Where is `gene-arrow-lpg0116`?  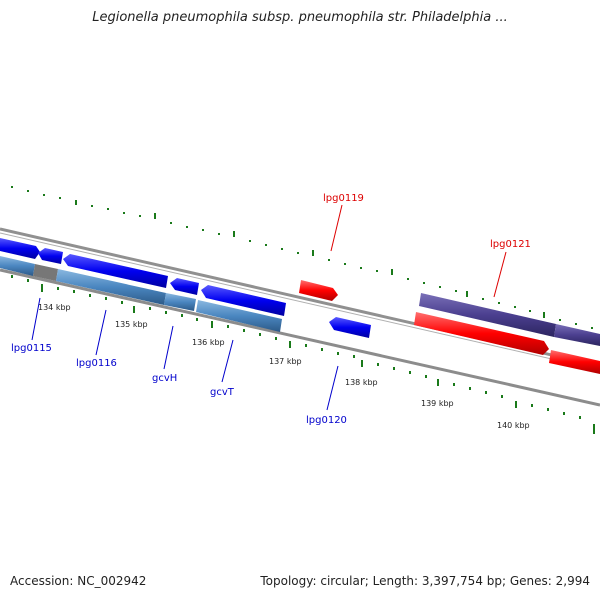 gene-arrow-lpg0116 is located at coordinates (115, 271).